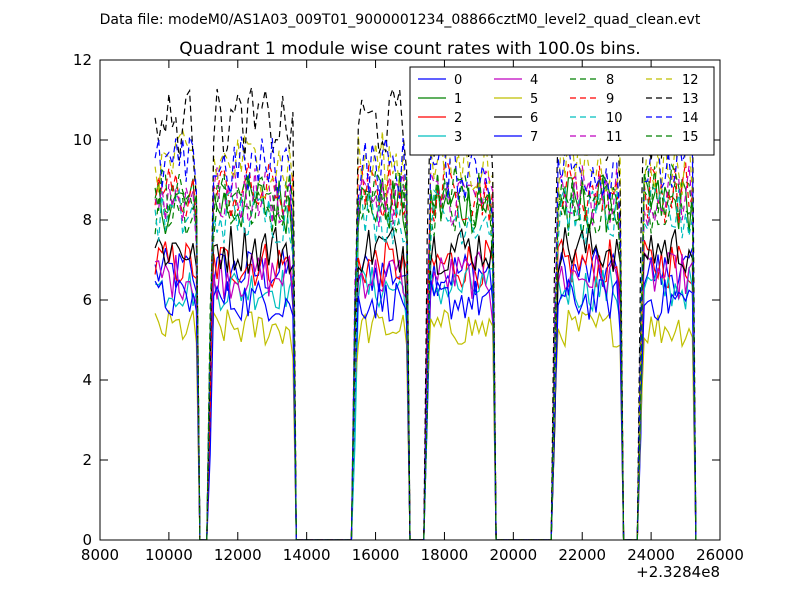 Image resolution: width=800 pixels, height=600 pixels. What do you see at coordinates (678, 572) in the screenshot?
I see `x-offset-label: +2.3284e8` at bounding box center [678, 572].